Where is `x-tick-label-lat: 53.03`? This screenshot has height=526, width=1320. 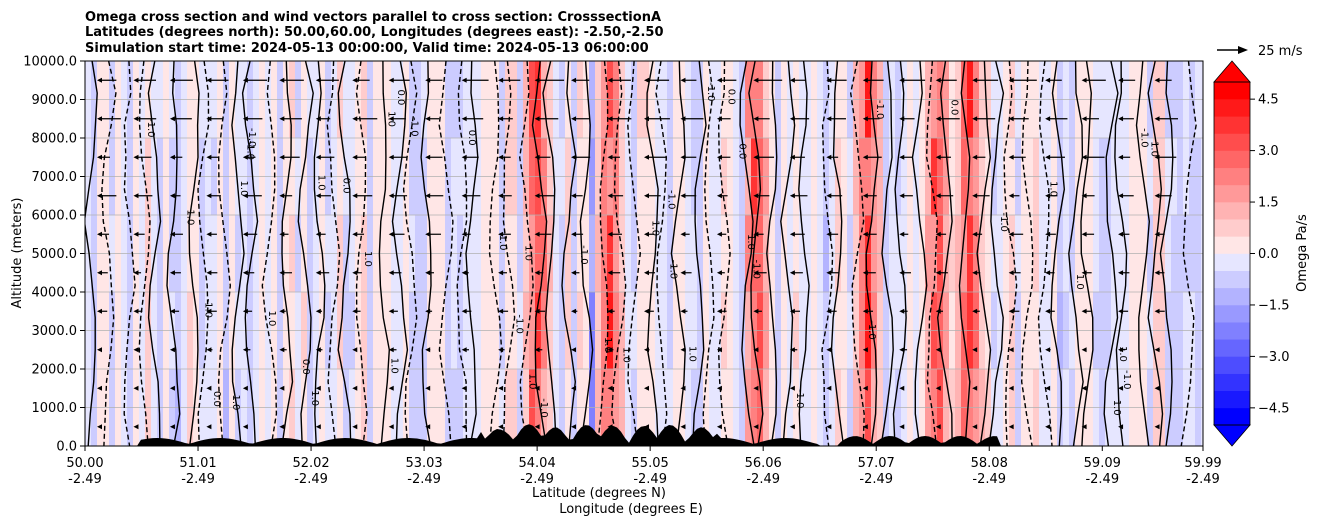
x-tick-label-lat: 53.03 is located at coordinates (423, 463).